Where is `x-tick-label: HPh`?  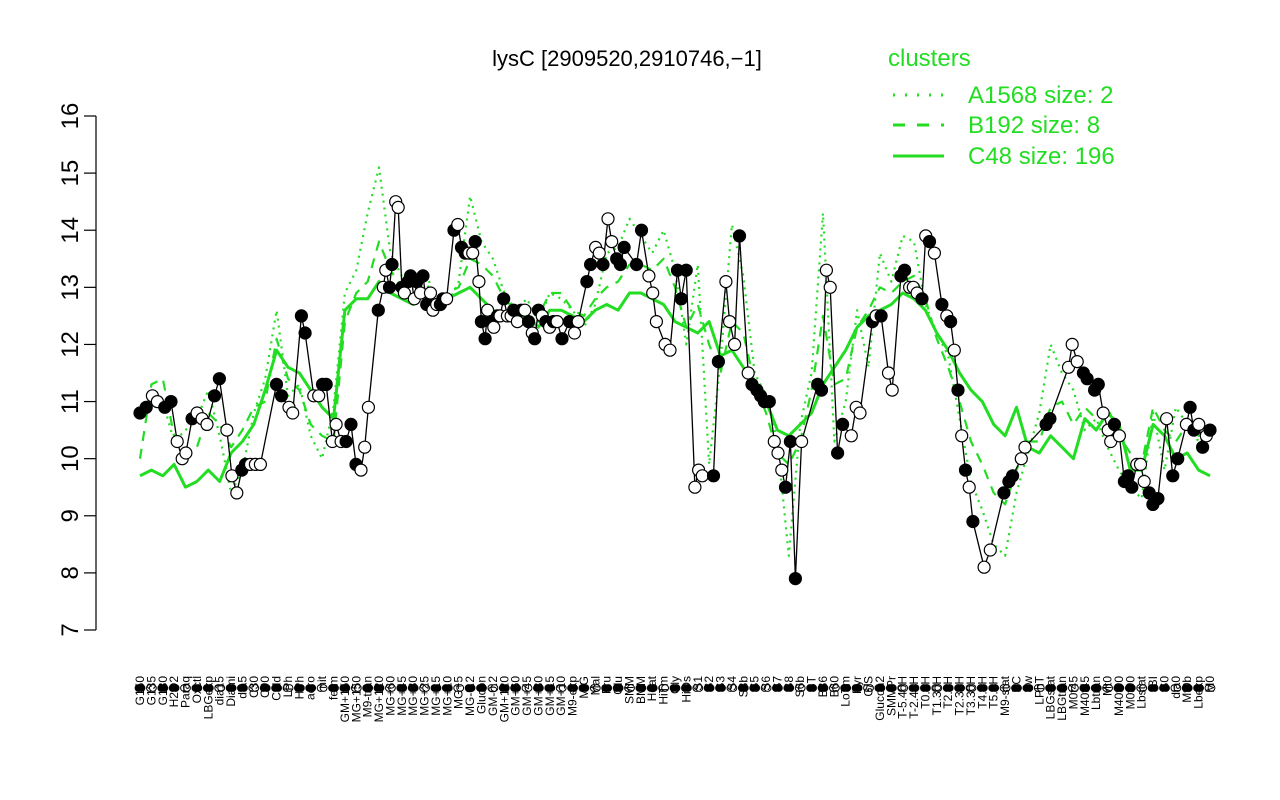 x-tick-label: HPh is located at coordinates (299, 687).